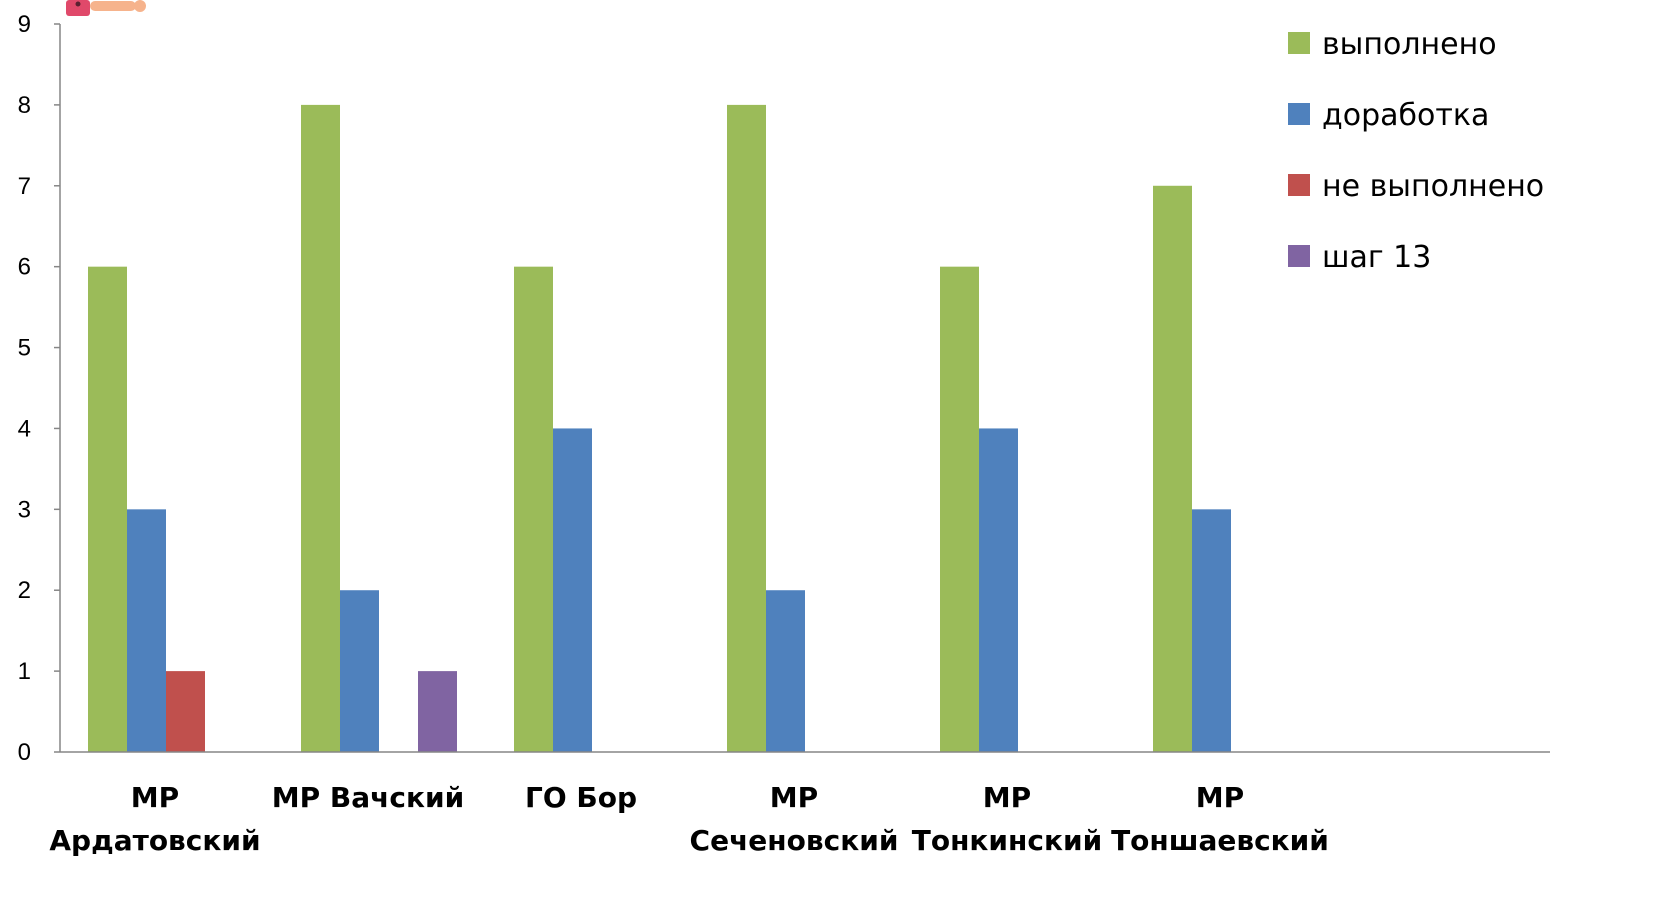  Describe the element at coordinates (1433, 186) in the screenshot. I see `legend-label: не выполнено` at that location.